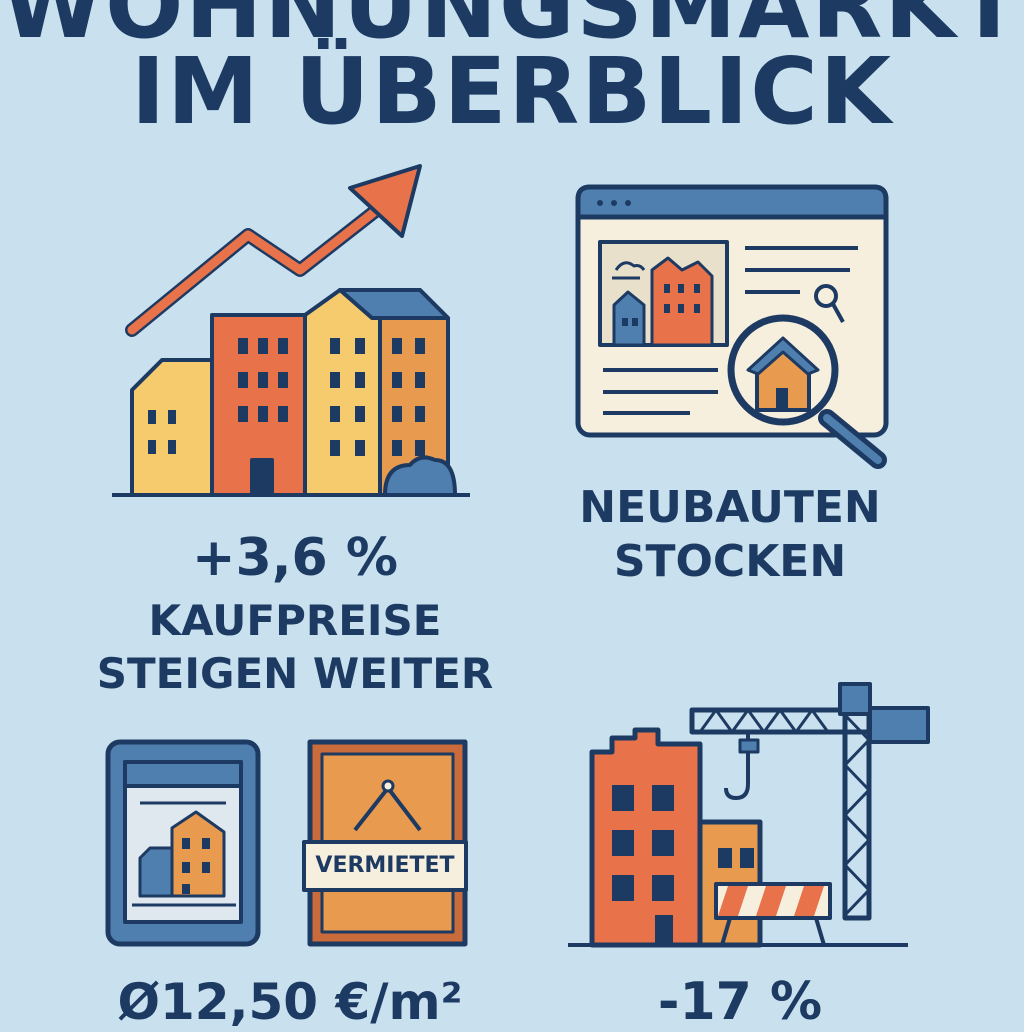 This screenshot has height=1032, width=1024. Describe the element at coordinates (385, 865) in the screenshot. I see `rented-sign-label: VERMIETET` at that location.